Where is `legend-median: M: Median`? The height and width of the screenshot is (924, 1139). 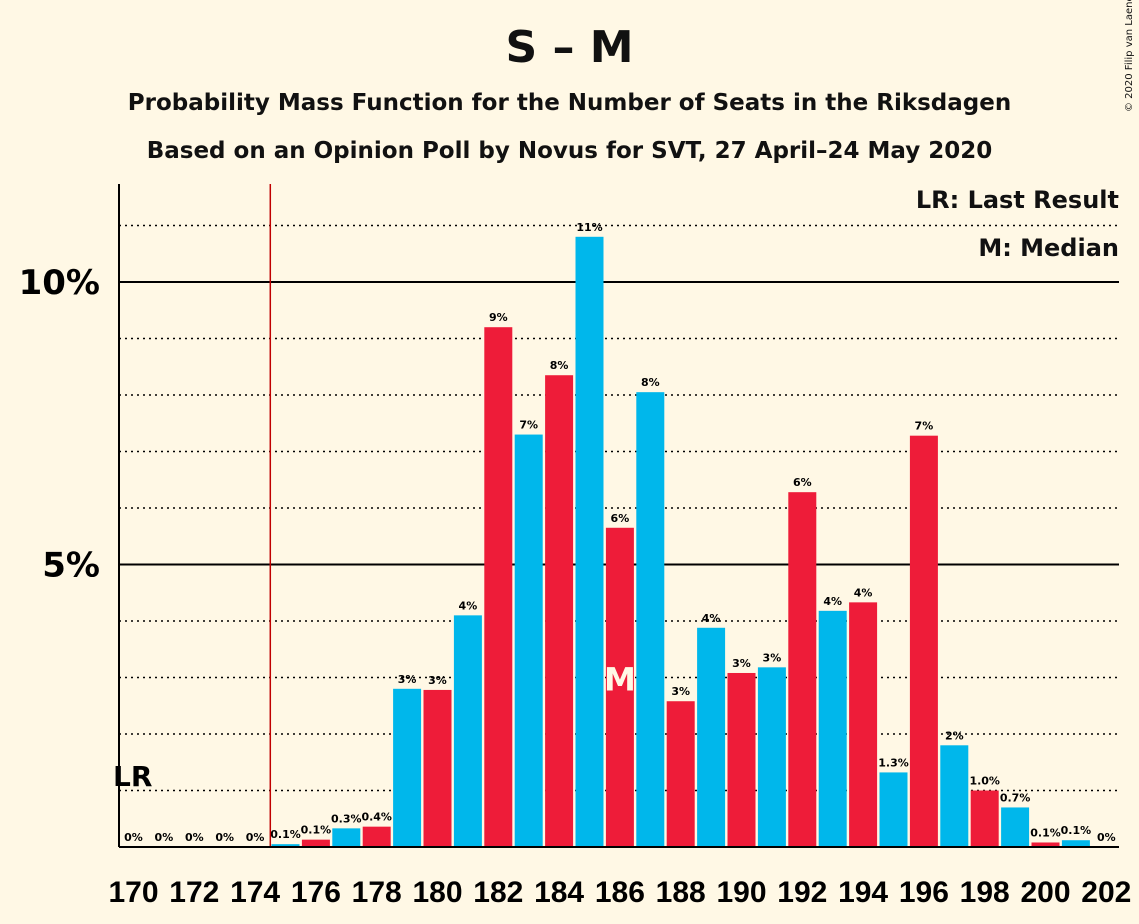
legend-median: M: Median is located at coordinates (1048, 248).